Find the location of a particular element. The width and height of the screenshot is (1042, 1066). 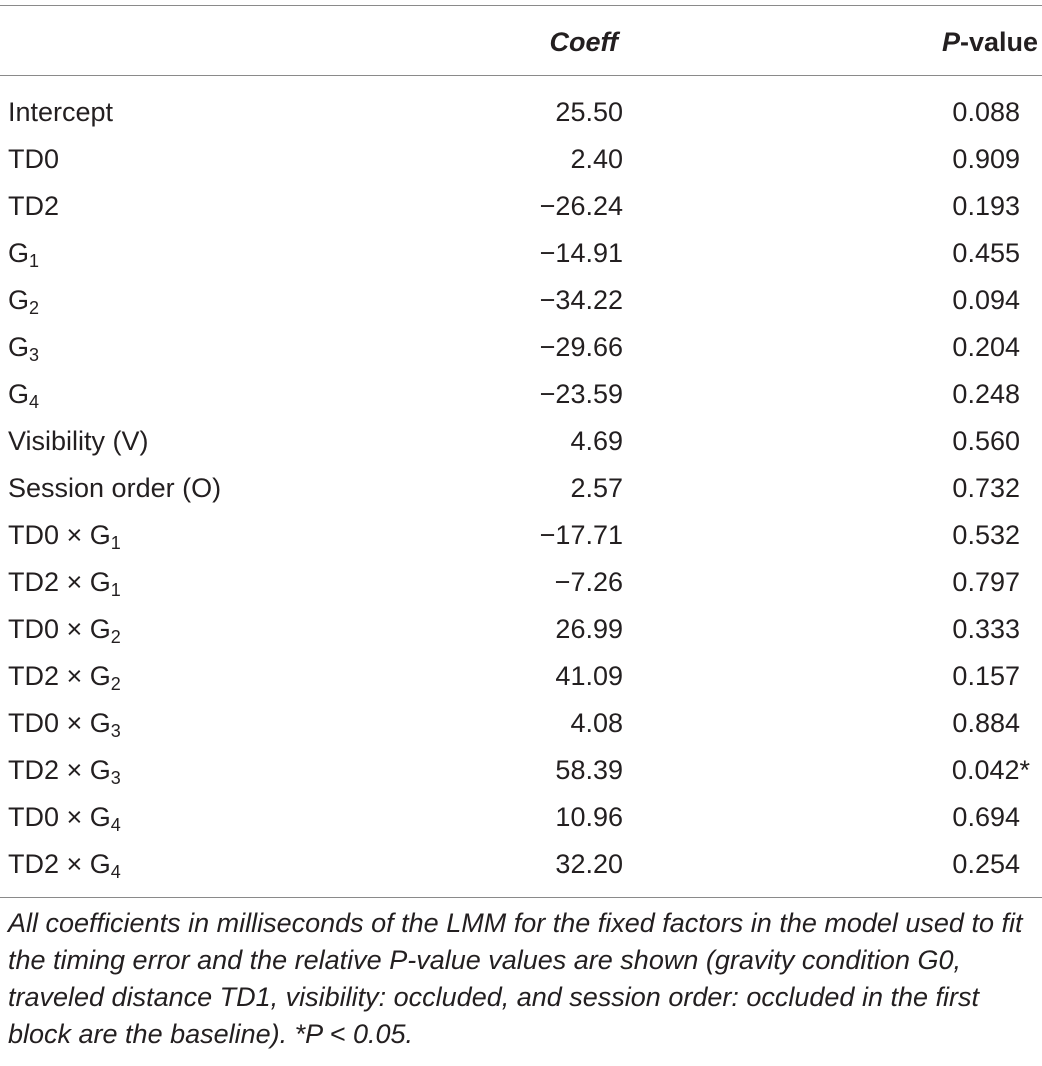

table-row: TD0 2.40 0.909 is located at coordinates (521, 159).